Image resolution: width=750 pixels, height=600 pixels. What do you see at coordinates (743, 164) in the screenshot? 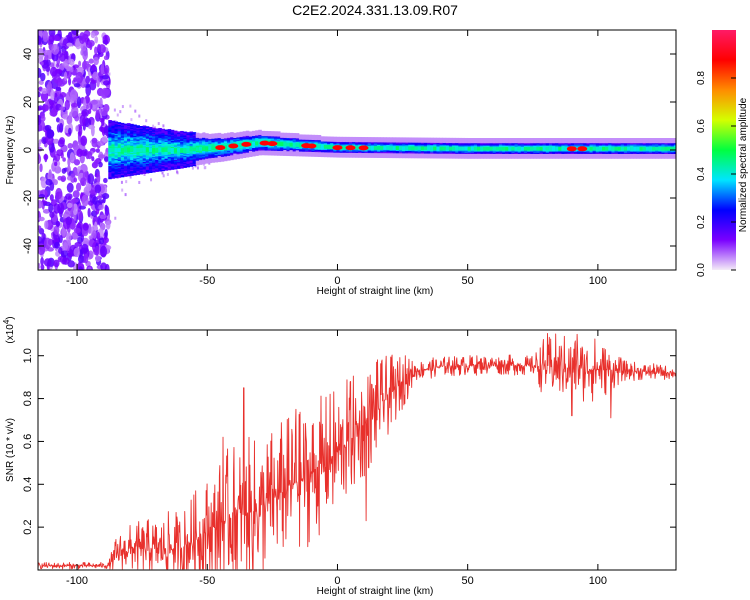
I see `colorbar-label: Normalized spectral amplitude` at bounding box center [743, 164].